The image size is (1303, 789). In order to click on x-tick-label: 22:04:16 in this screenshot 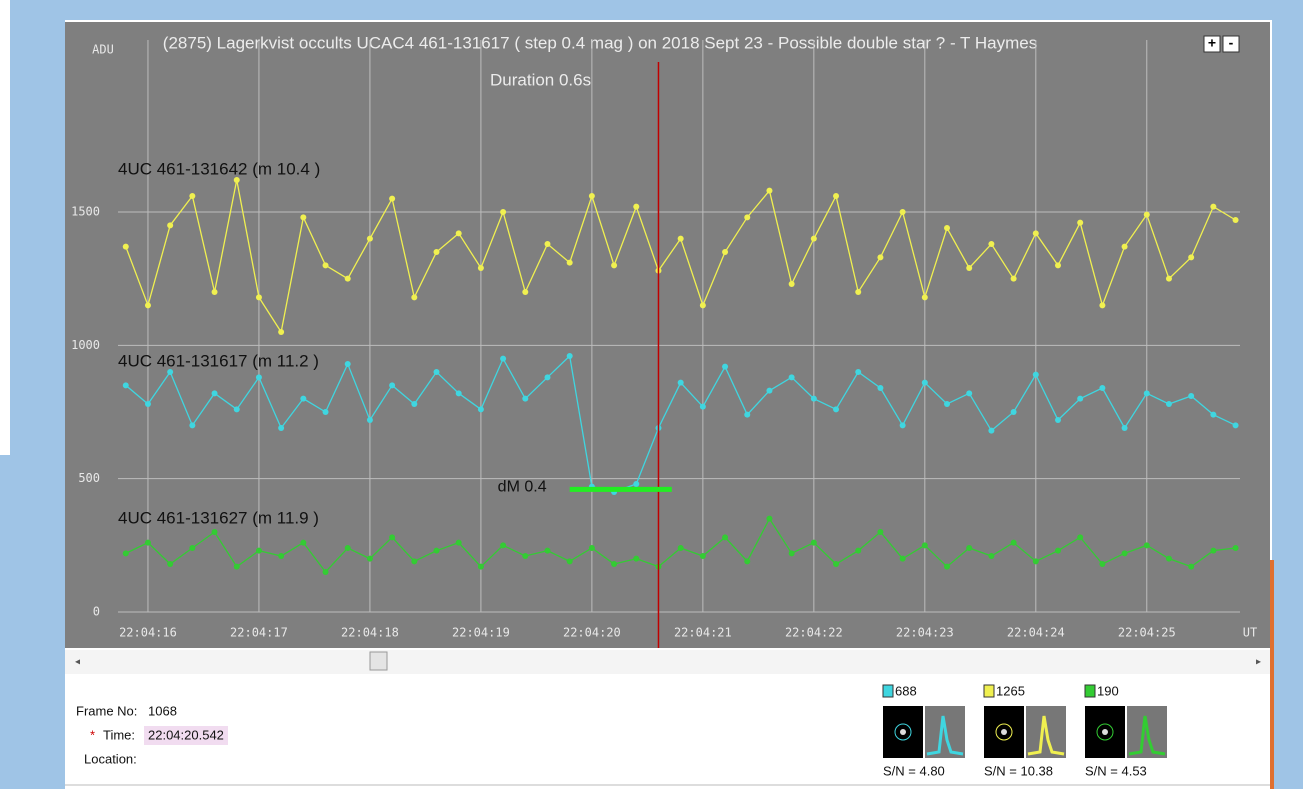, I will do `click(148, 633)`.